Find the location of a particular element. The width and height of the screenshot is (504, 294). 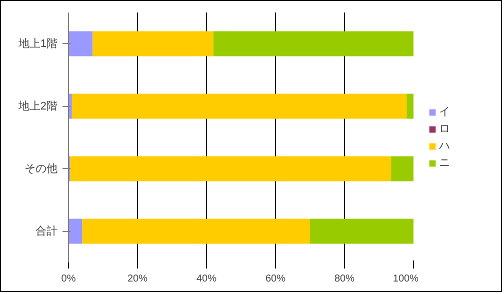

x-tick-label: 80% is located at coordinates (344, 279).